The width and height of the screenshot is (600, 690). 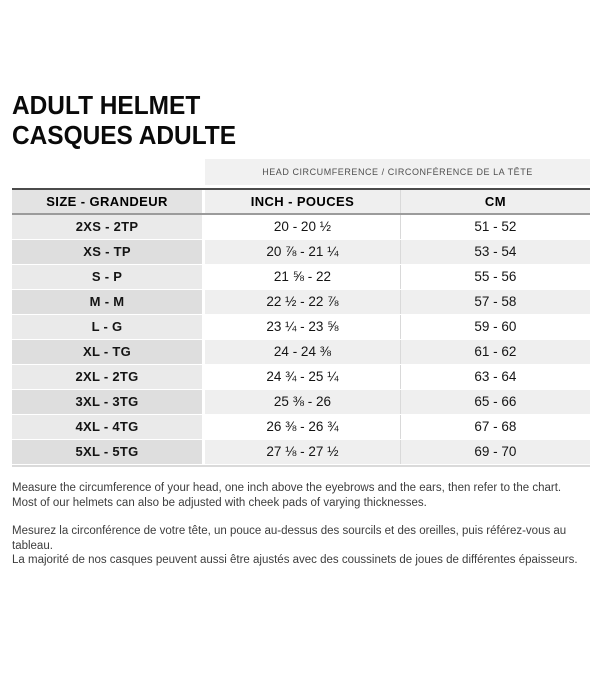 What do you see at coordinates (109, 327) in the screenshot?
I see `size-cell: L - G` at bounding box center [109, 327].